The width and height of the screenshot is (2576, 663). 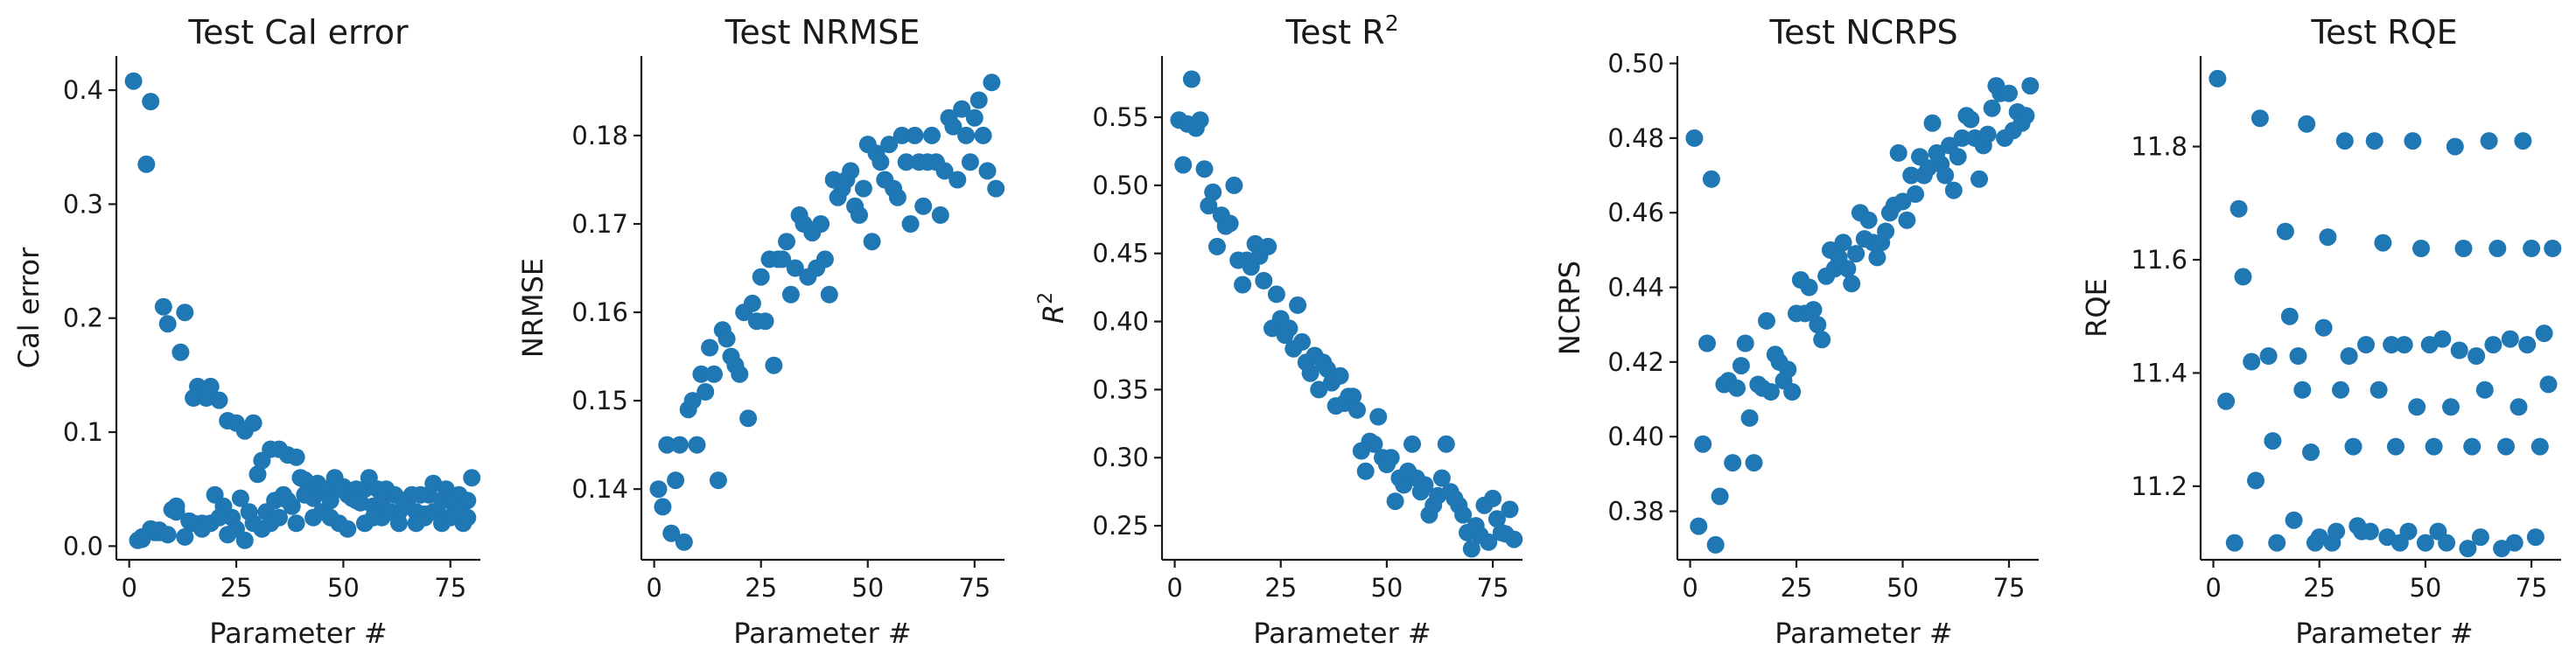 What do you see at coordinates (1493, 588) in the screenshot?
I see `x-tick-label: 75` at bounding box center [1493, 588].